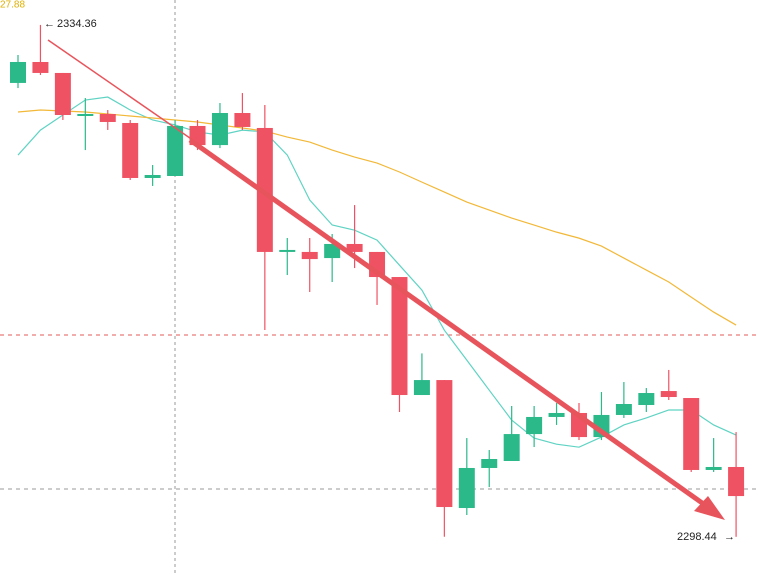 The height and width of the screenshot is (575, 758). I want to click on arrow-glyph: ←, so click(49, 24).